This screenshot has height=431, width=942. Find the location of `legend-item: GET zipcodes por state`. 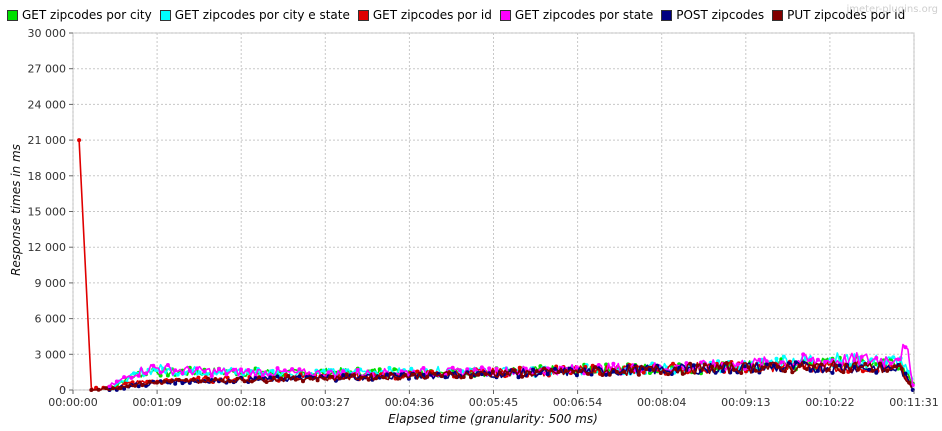

legend-item: GET zipcodes por state is located at coordinates (576, 15).